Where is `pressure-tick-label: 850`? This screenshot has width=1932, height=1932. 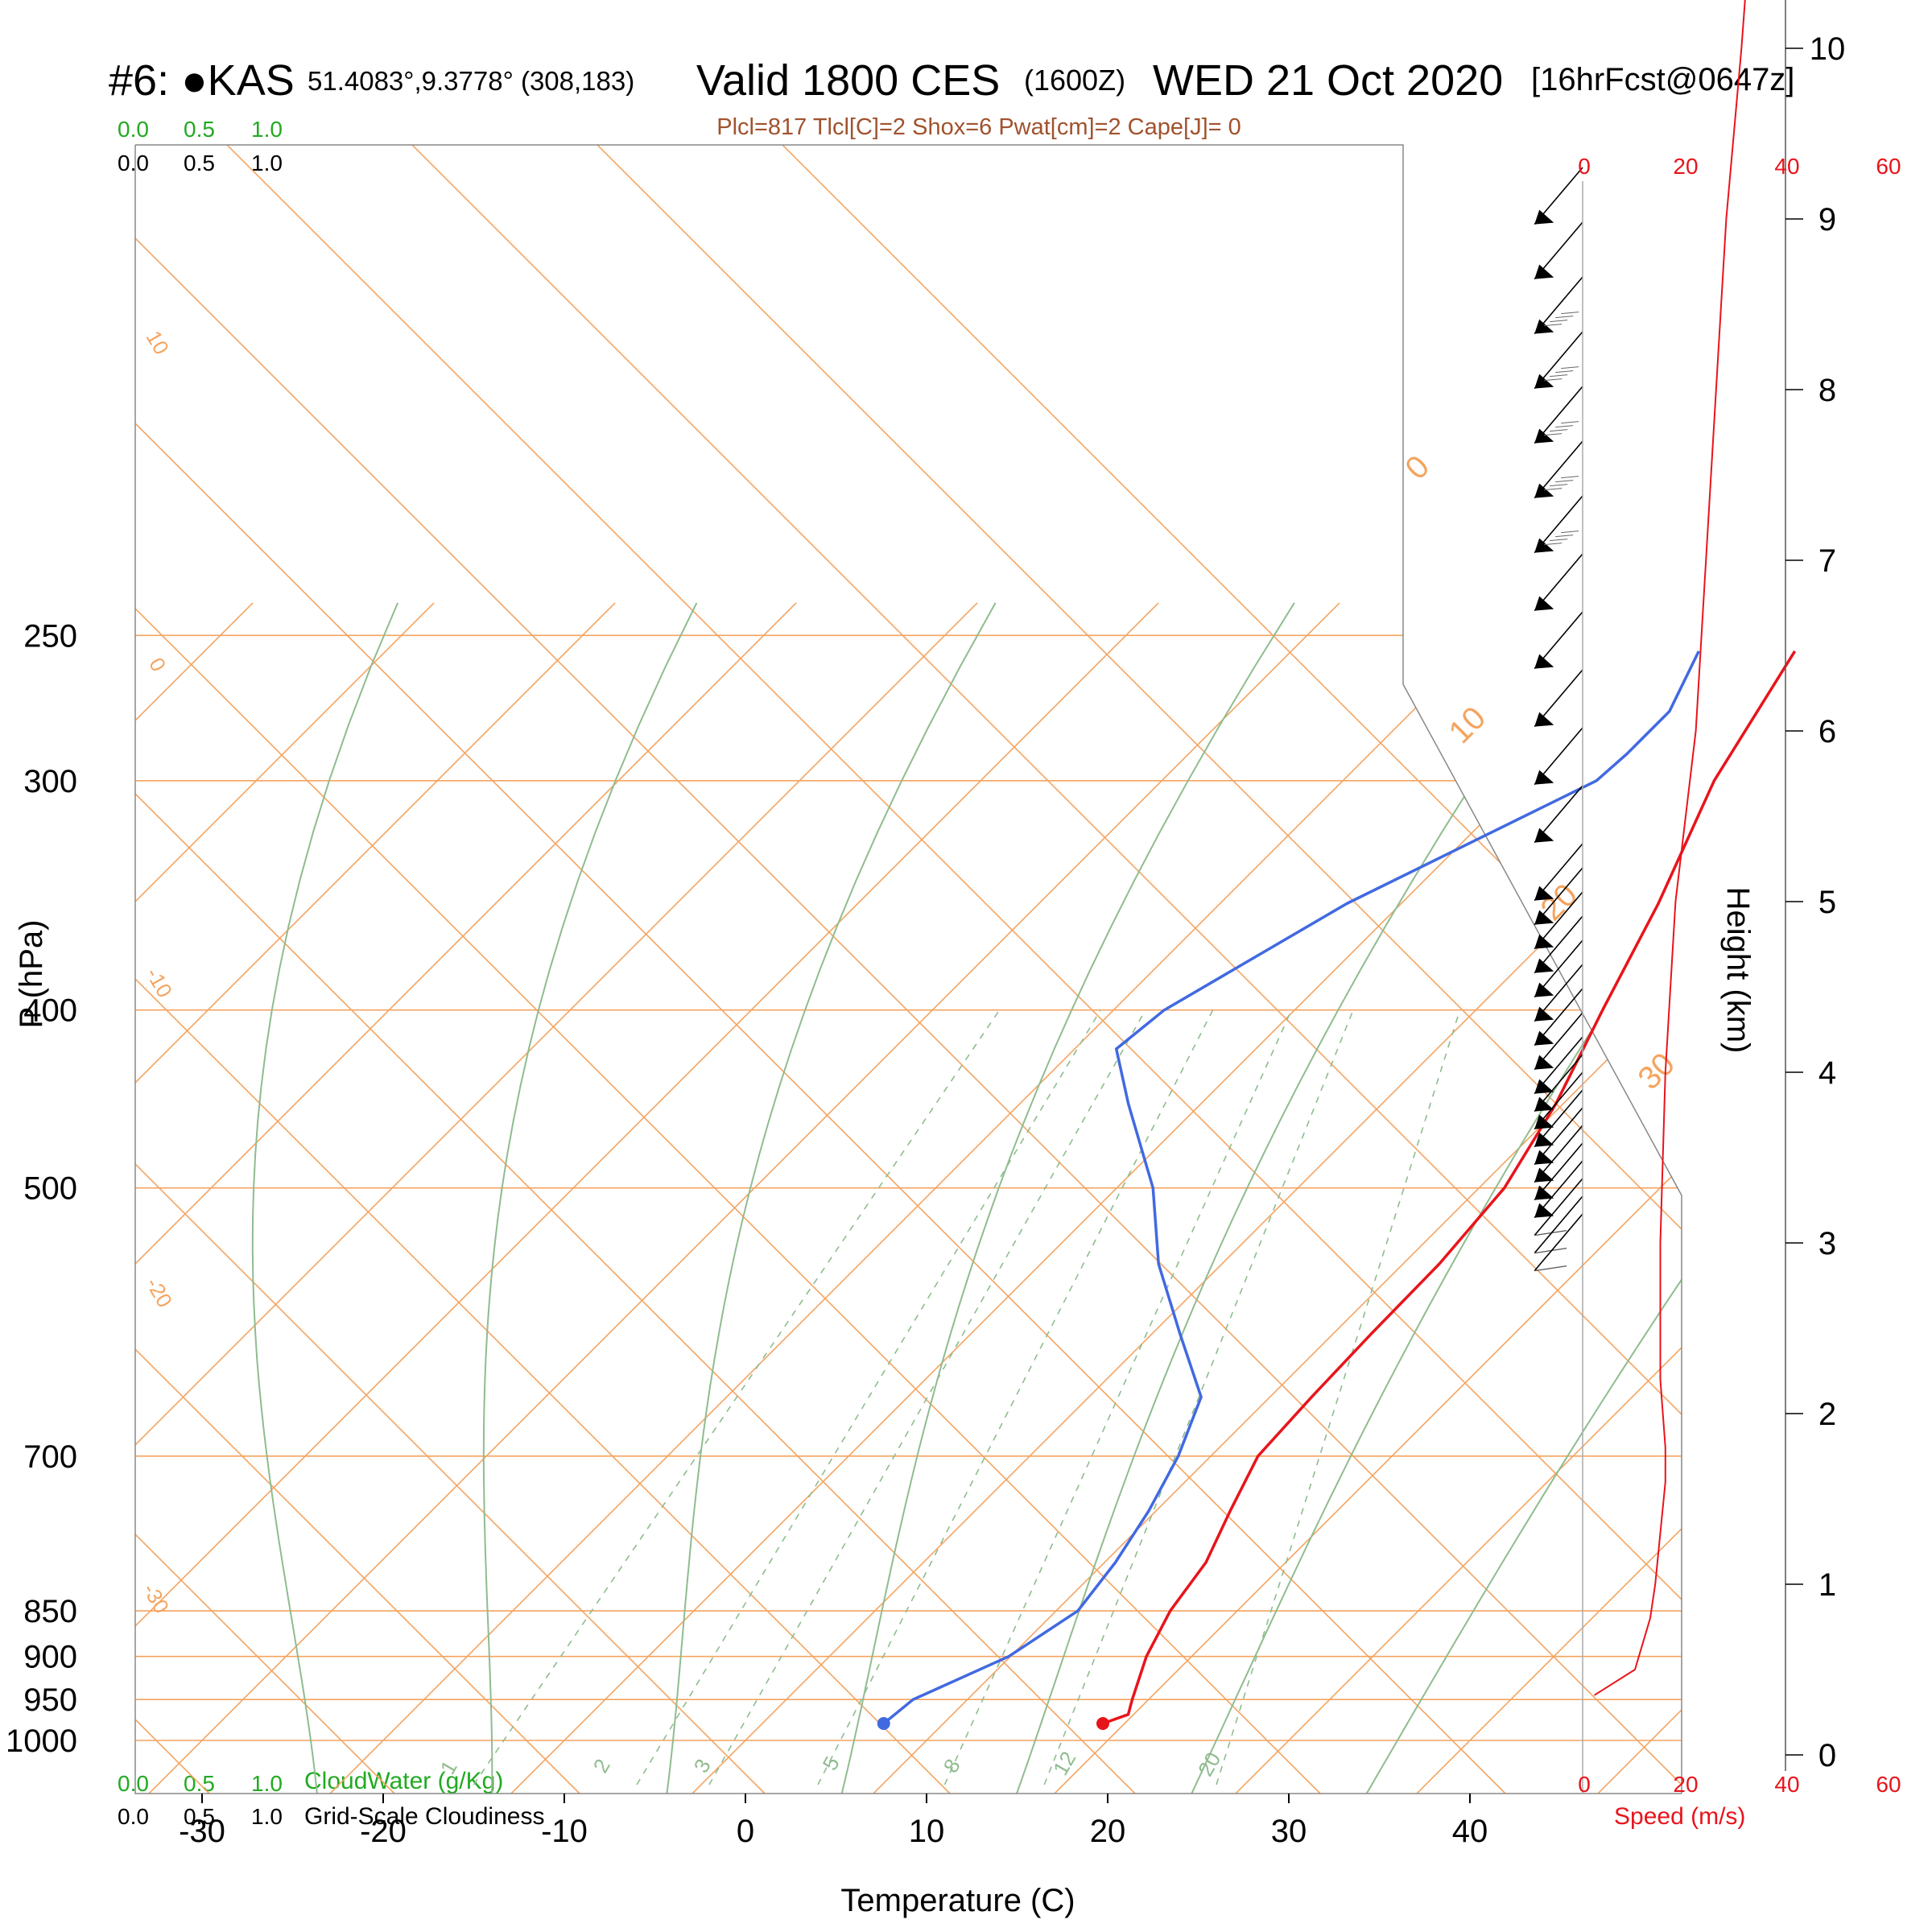 pressure-tick-label: 850 is located at coordinates (50, 1611).